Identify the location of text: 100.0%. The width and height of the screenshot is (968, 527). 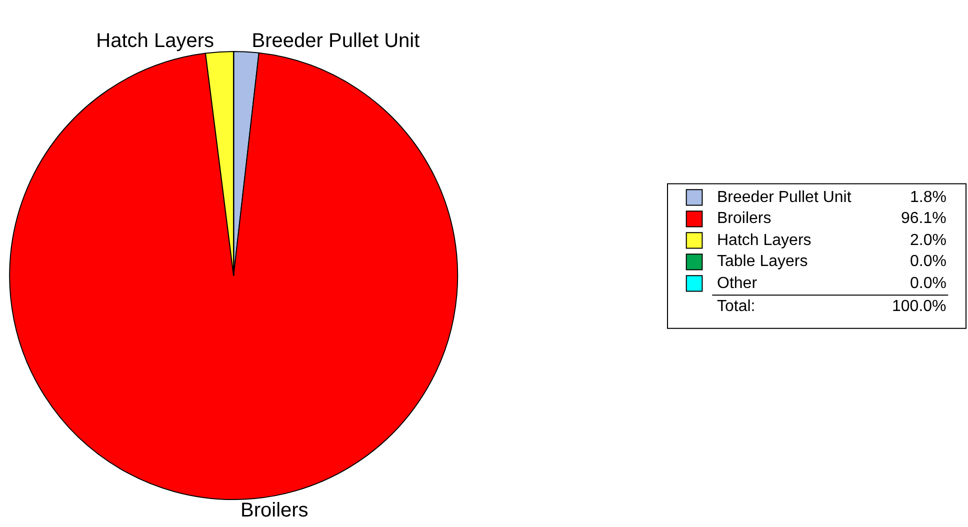
(919, 306).